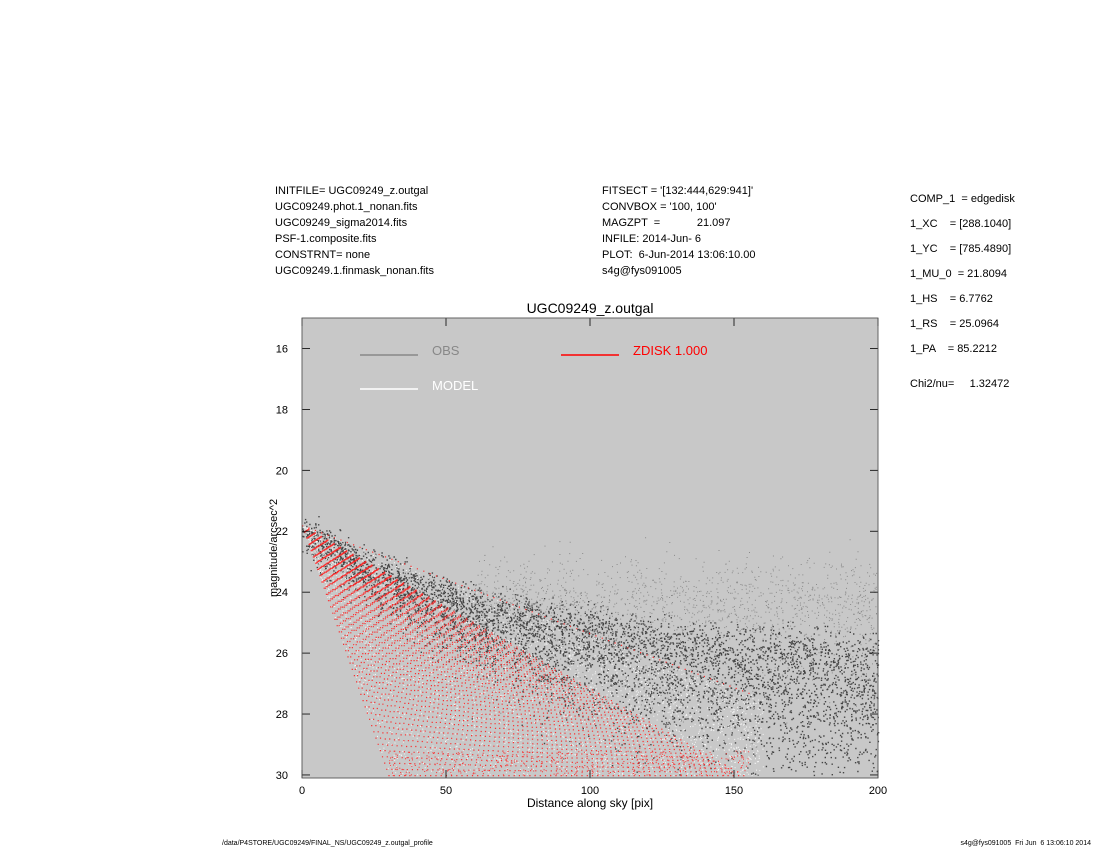  I want to click on chart-title: UGC09249_z.outgal, so click(590, 308).